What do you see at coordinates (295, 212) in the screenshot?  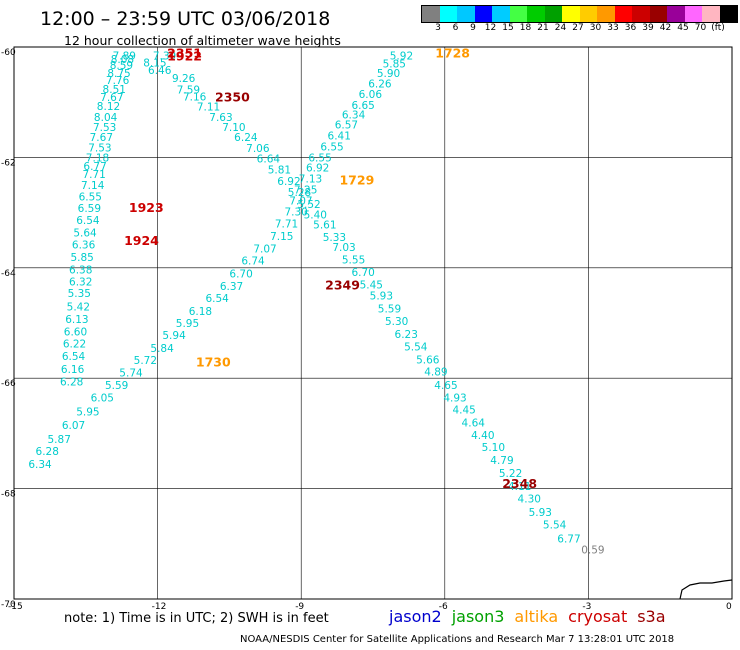 I see `wave-height-point-altika: 7.30` at bounding box center [295, 212].